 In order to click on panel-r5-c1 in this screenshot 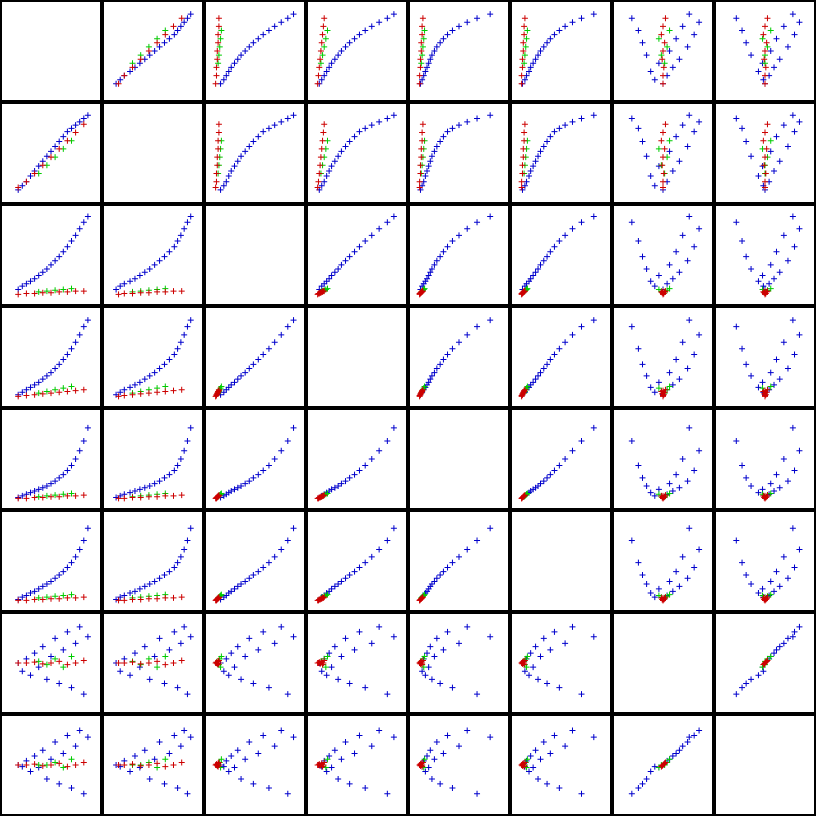, I will do `click(51, 459)`.